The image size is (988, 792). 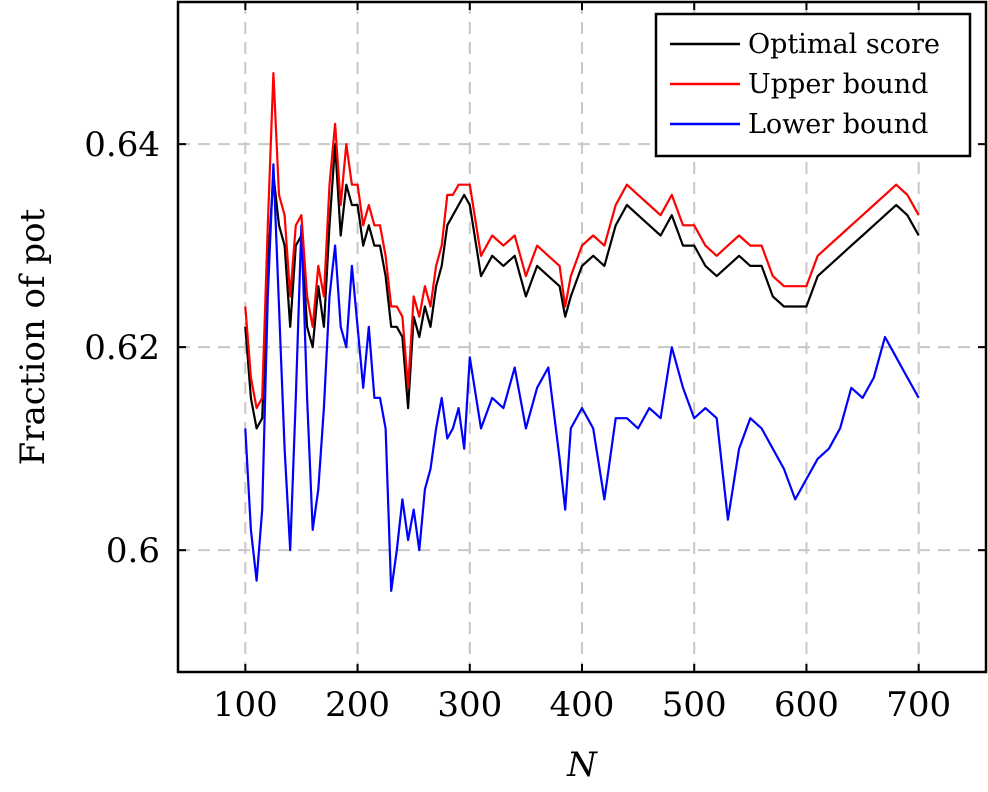 I want to click on x-tick-label: 700, so click(x=918, y=705).